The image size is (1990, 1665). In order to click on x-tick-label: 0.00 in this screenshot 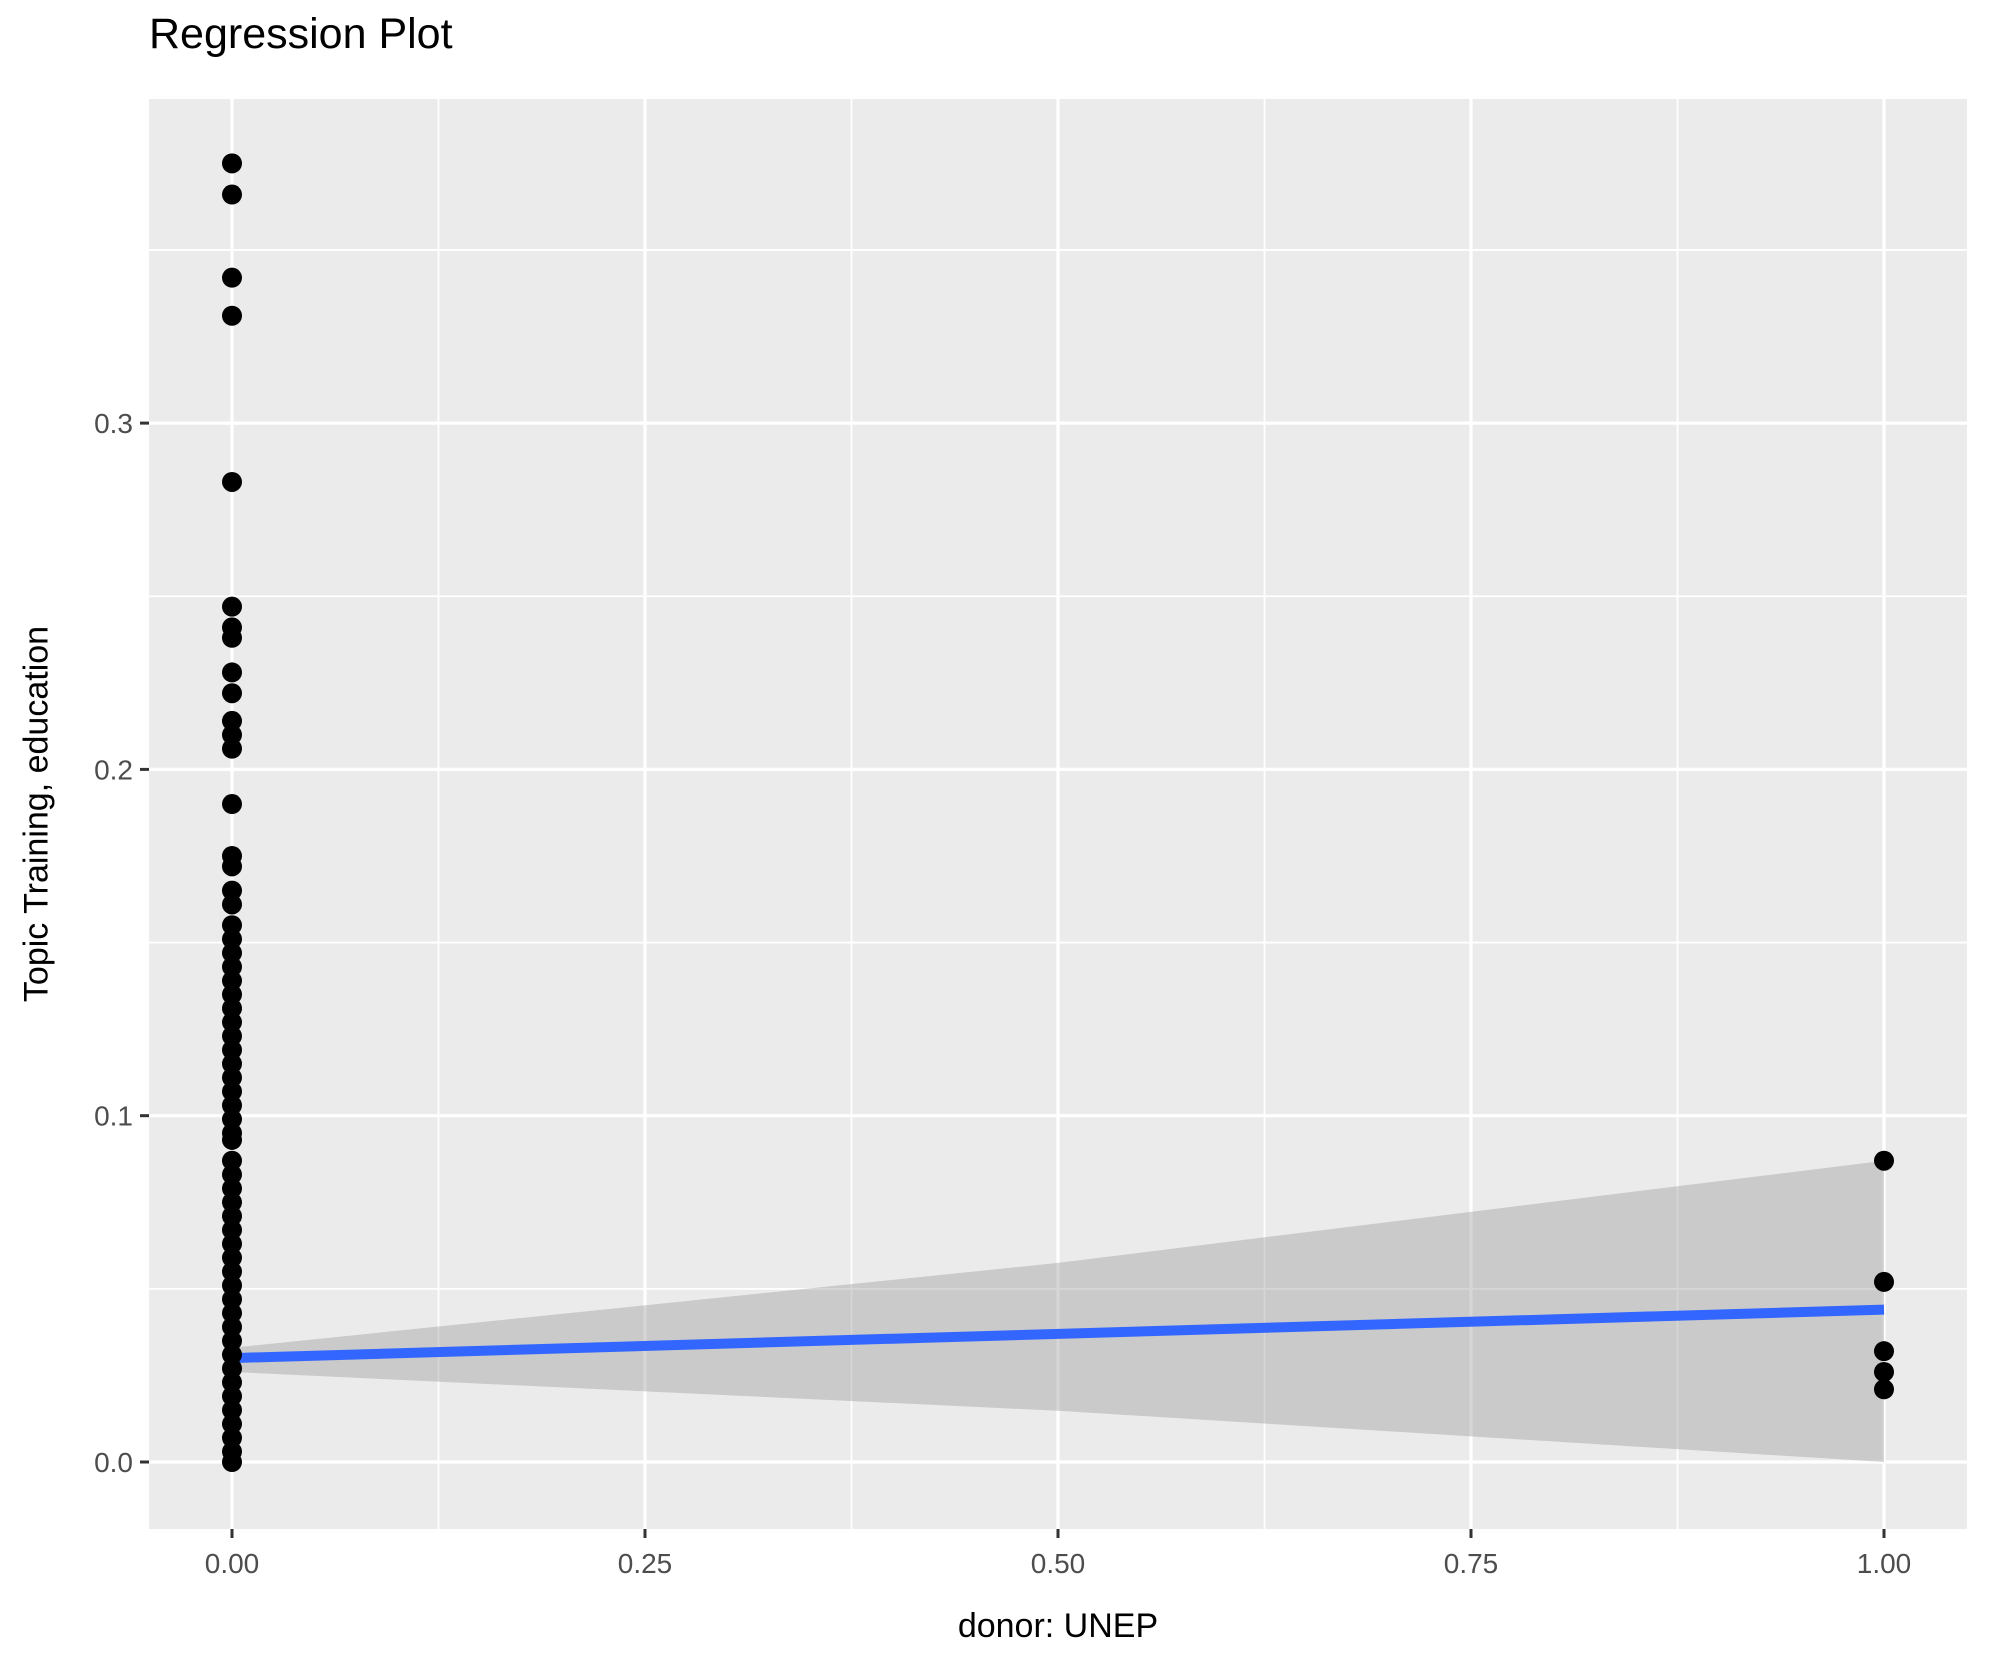, I will do `click(232, 1563)`.